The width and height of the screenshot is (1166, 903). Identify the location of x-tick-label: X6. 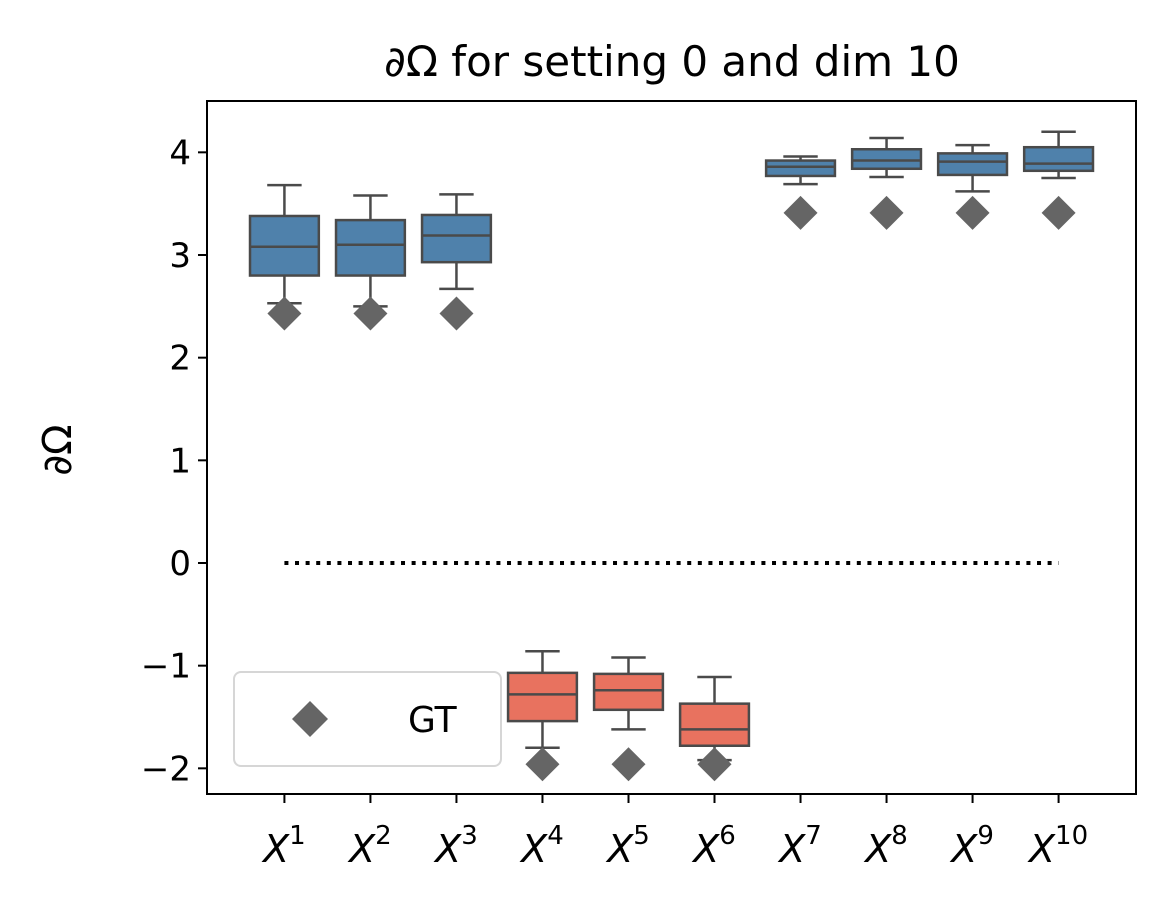
(713, 846).